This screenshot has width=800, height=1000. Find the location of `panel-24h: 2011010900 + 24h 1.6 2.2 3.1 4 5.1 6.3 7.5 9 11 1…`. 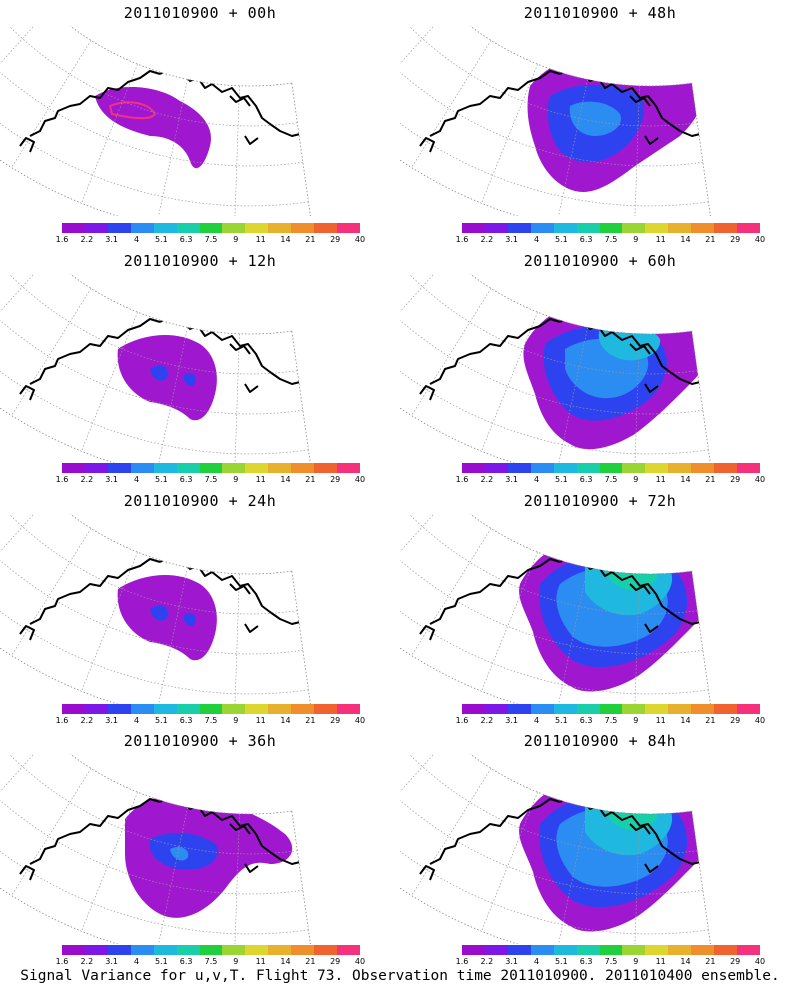

panel-24h: 2011010900 + 24h 1.6 2.2 3.1 4 5.1 6.3 7.5 9 11 1… is located at coordinates (200, 608).